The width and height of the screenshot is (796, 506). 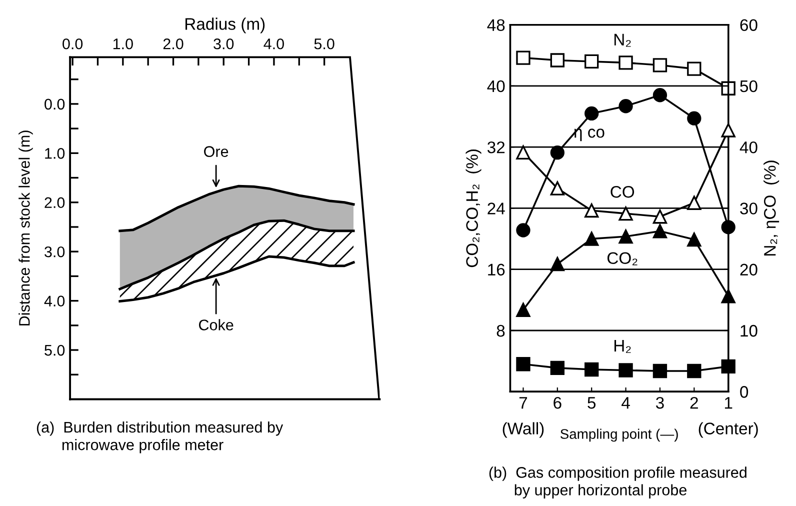 What do you see at coordinates (72, 44) in the screenshot?
I see `x-tick-label: 0.0` at bounding box center [72, 44].